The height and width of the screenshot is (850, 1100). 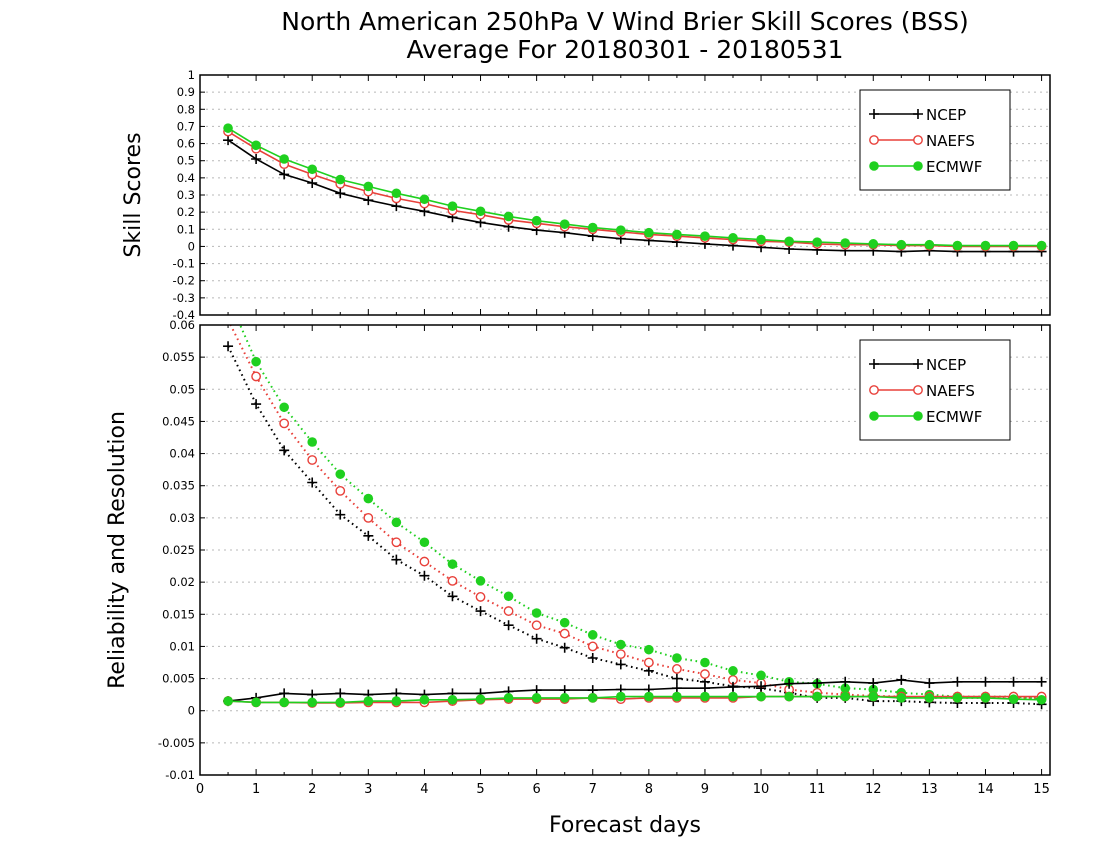 I want to click on bottom-panel-ytick-label: 0.03, so click(x=182, y=518).